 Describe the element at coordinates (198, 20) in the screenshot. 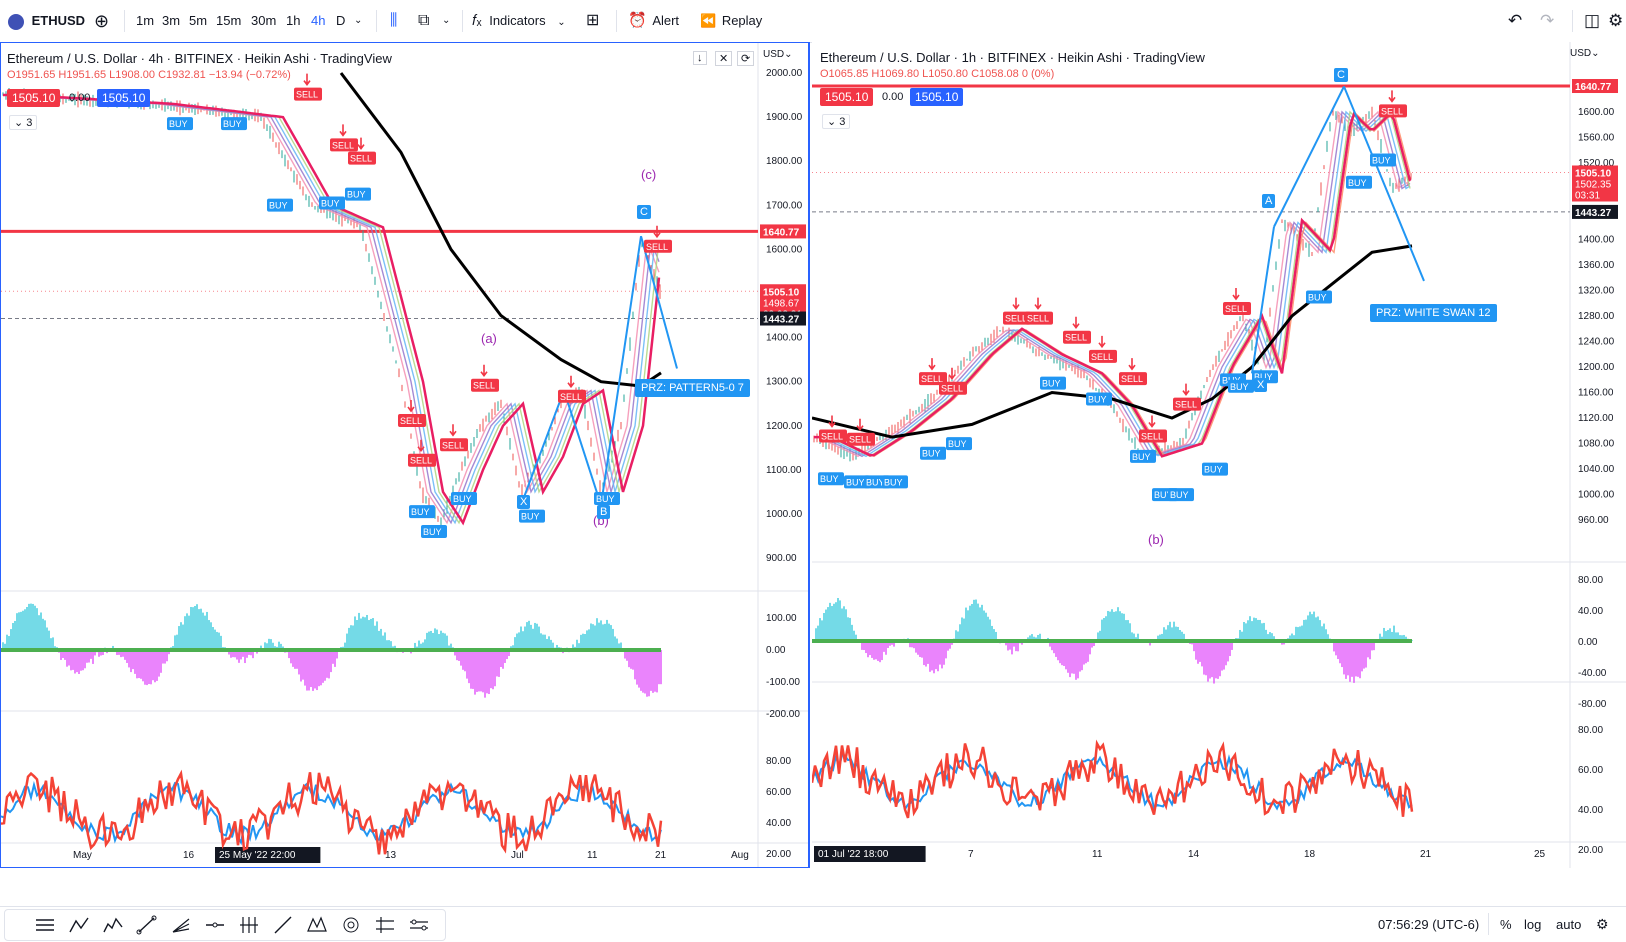

I see `interval-5m: 5m` at that location.